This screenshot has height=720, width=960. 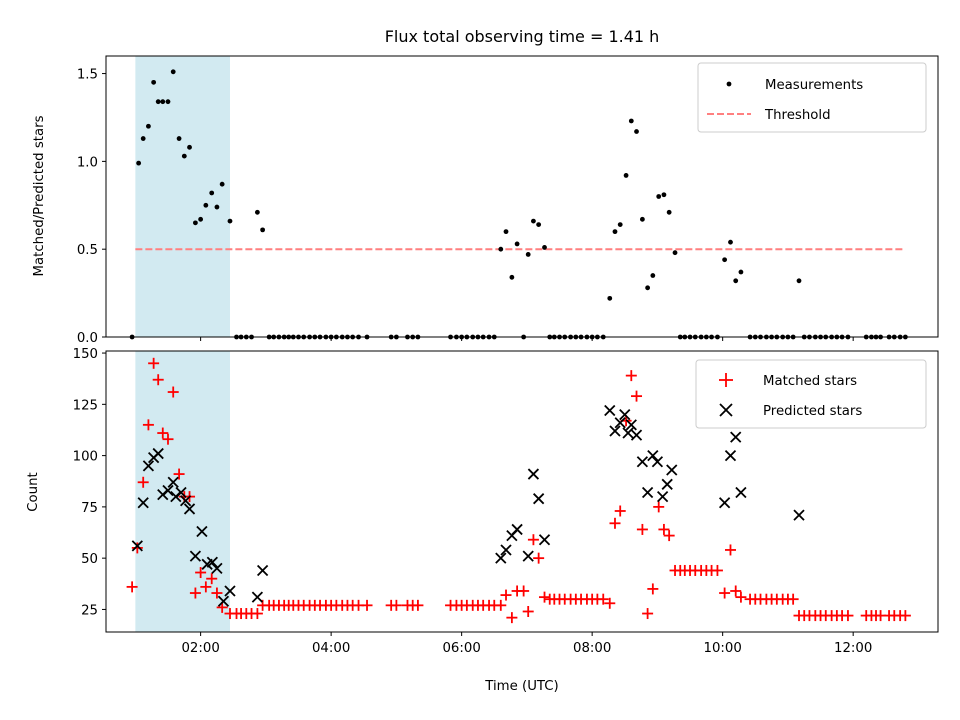 What do you see at coordinates (810, 381) in the screenshot?
I see `matched-legend-label: Matched stars` at bounding box center [810, 381].